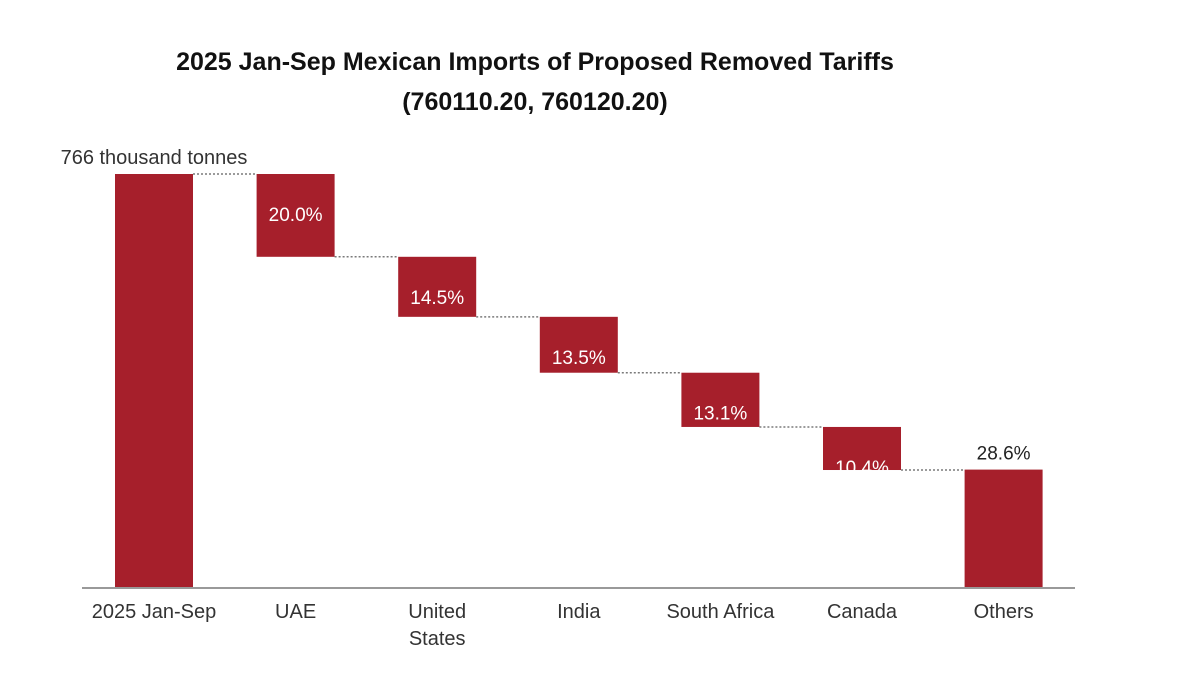  What do you see at coordinates (720, 414) in the screenshot?
I see `data-label: 13.1%` at bounding box center [720, 414].